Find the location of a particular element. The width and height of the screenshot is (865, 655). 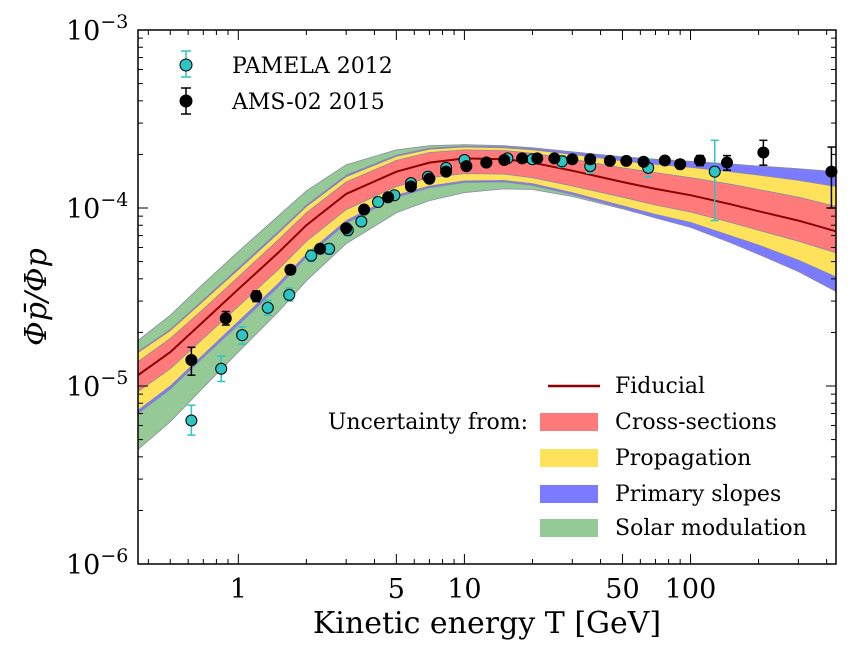

legend-swatch-cross-sections is located at coordinates (569, 422).